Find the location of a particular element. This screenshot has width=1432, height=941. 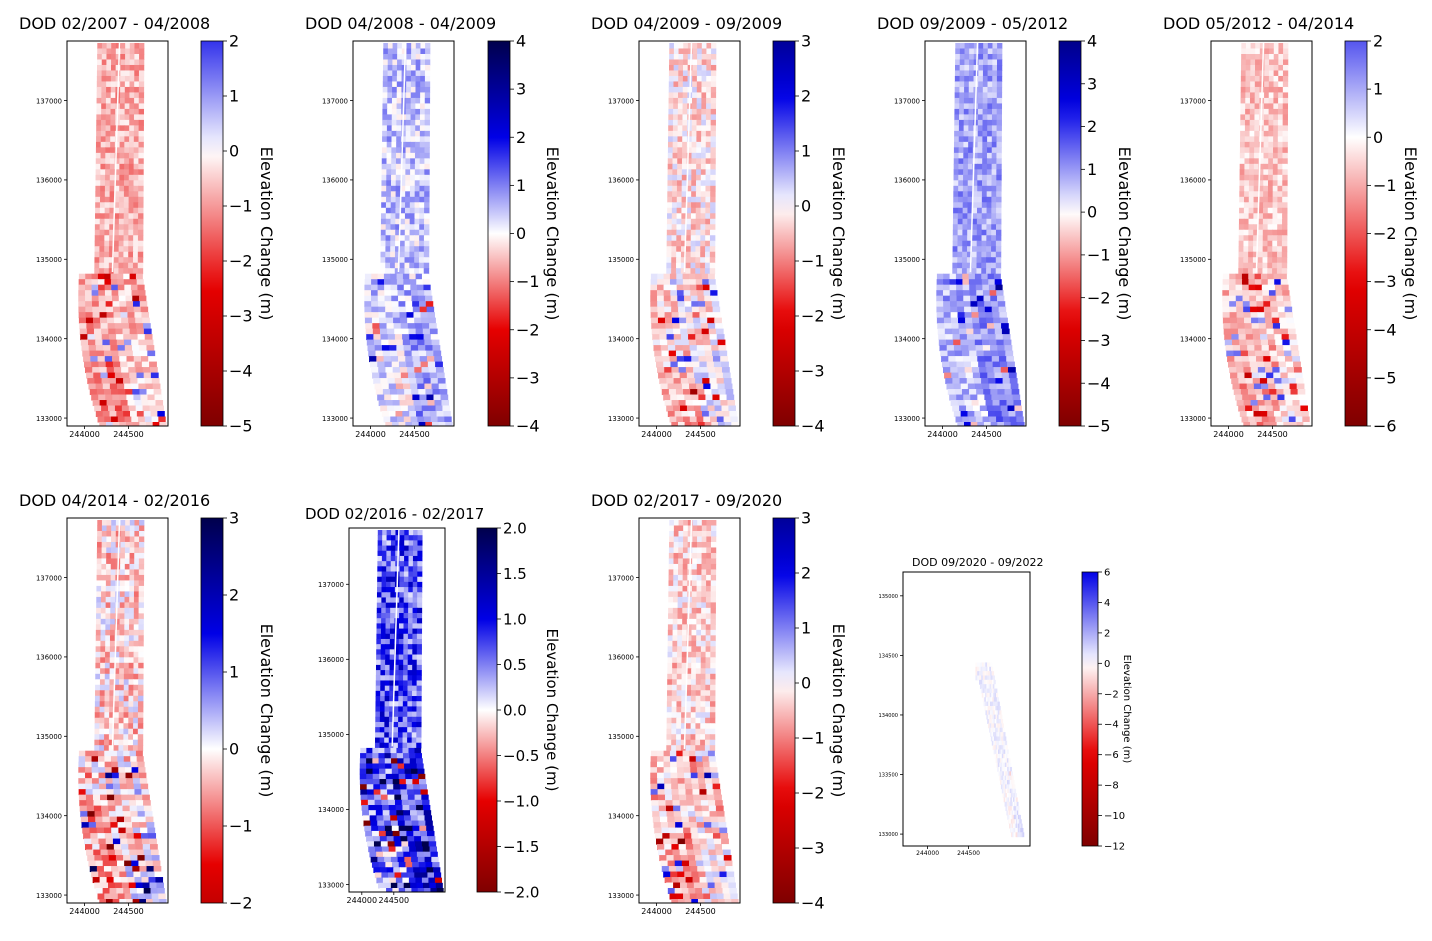

panel-title: DOD 04/2008 - 04/2009 is located at coordinates (400, 23).